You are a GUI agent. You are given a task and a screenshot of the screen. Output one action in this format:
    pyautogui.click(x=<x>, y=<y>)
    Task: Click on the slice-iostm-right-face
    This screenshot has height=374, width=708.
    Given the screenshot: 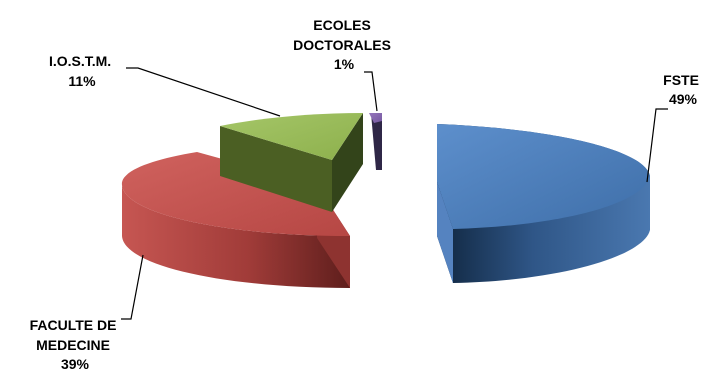 What is the action you would take?
    pyautogui.click(x=347, y=162)
    